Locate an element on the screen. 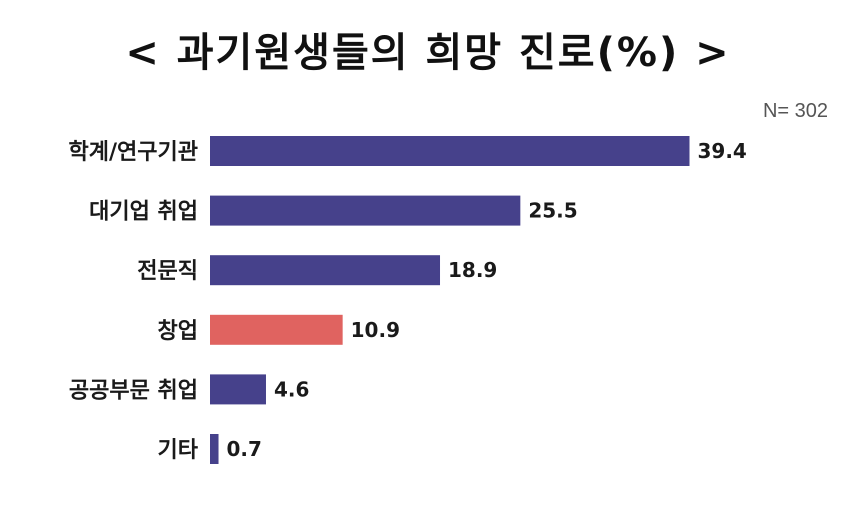 The image size is (856, 513). chart-title: < 과기원생들의 희망 진로(%) > is located at coordinates (428, 53).